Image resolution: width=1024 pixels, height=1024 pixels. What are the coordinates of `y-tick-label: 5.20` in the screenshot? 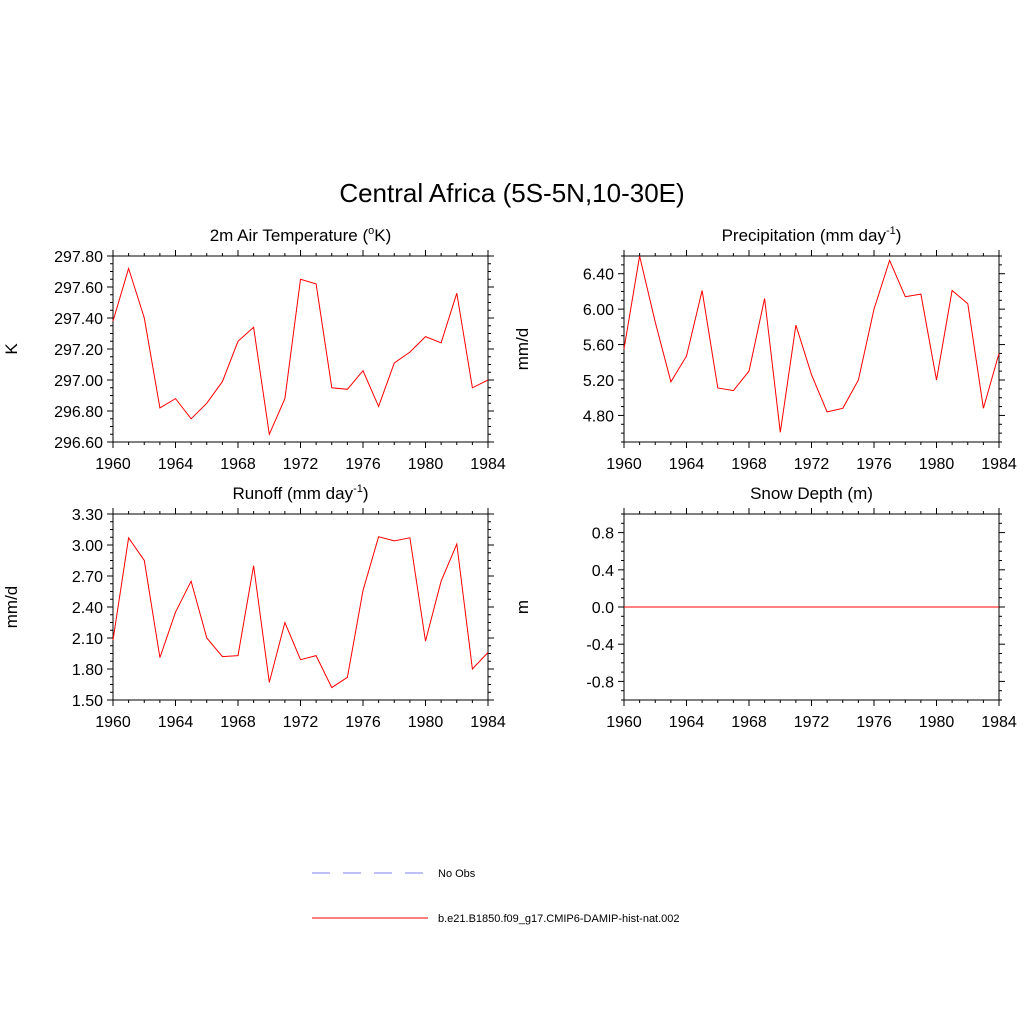 It's located at (598, 381).